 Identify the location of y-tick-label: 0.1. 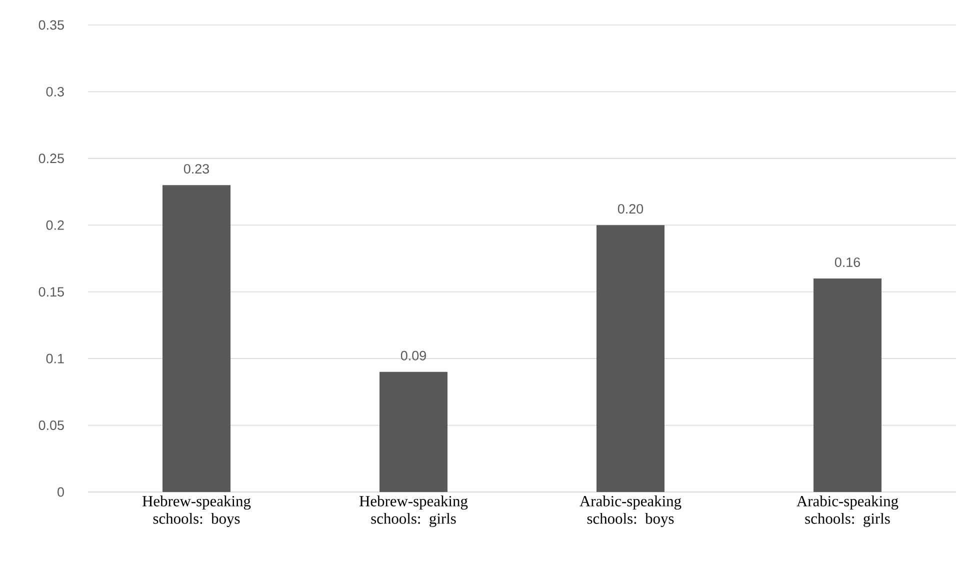
(55, 359).